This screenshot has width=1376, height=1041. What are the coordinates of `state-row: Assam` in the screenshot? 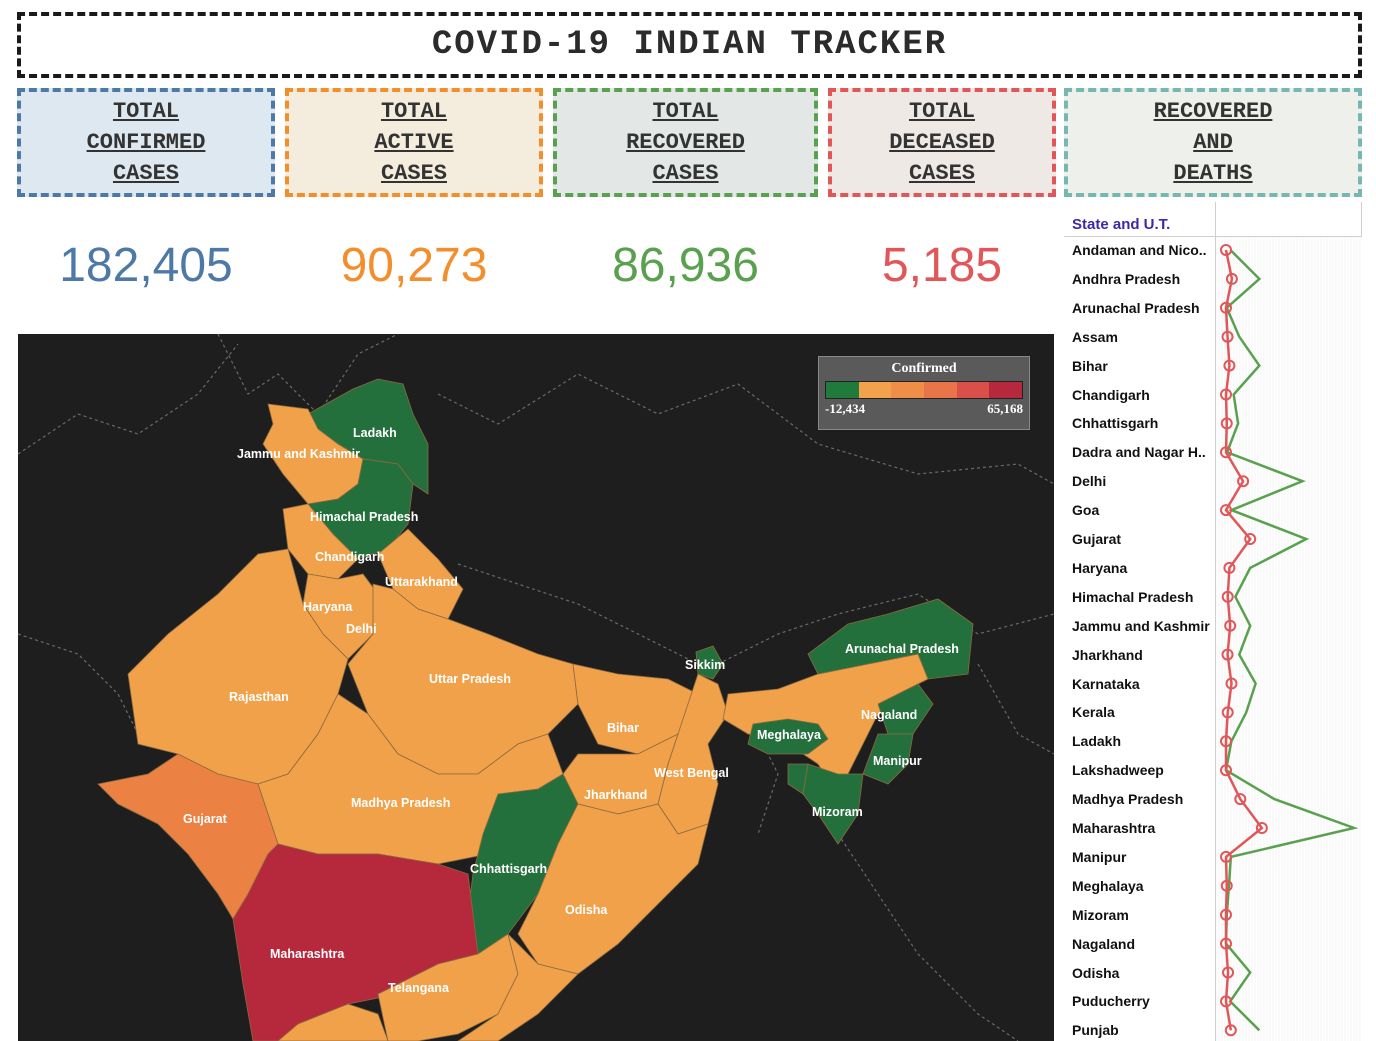 It's located at (1095, 336).